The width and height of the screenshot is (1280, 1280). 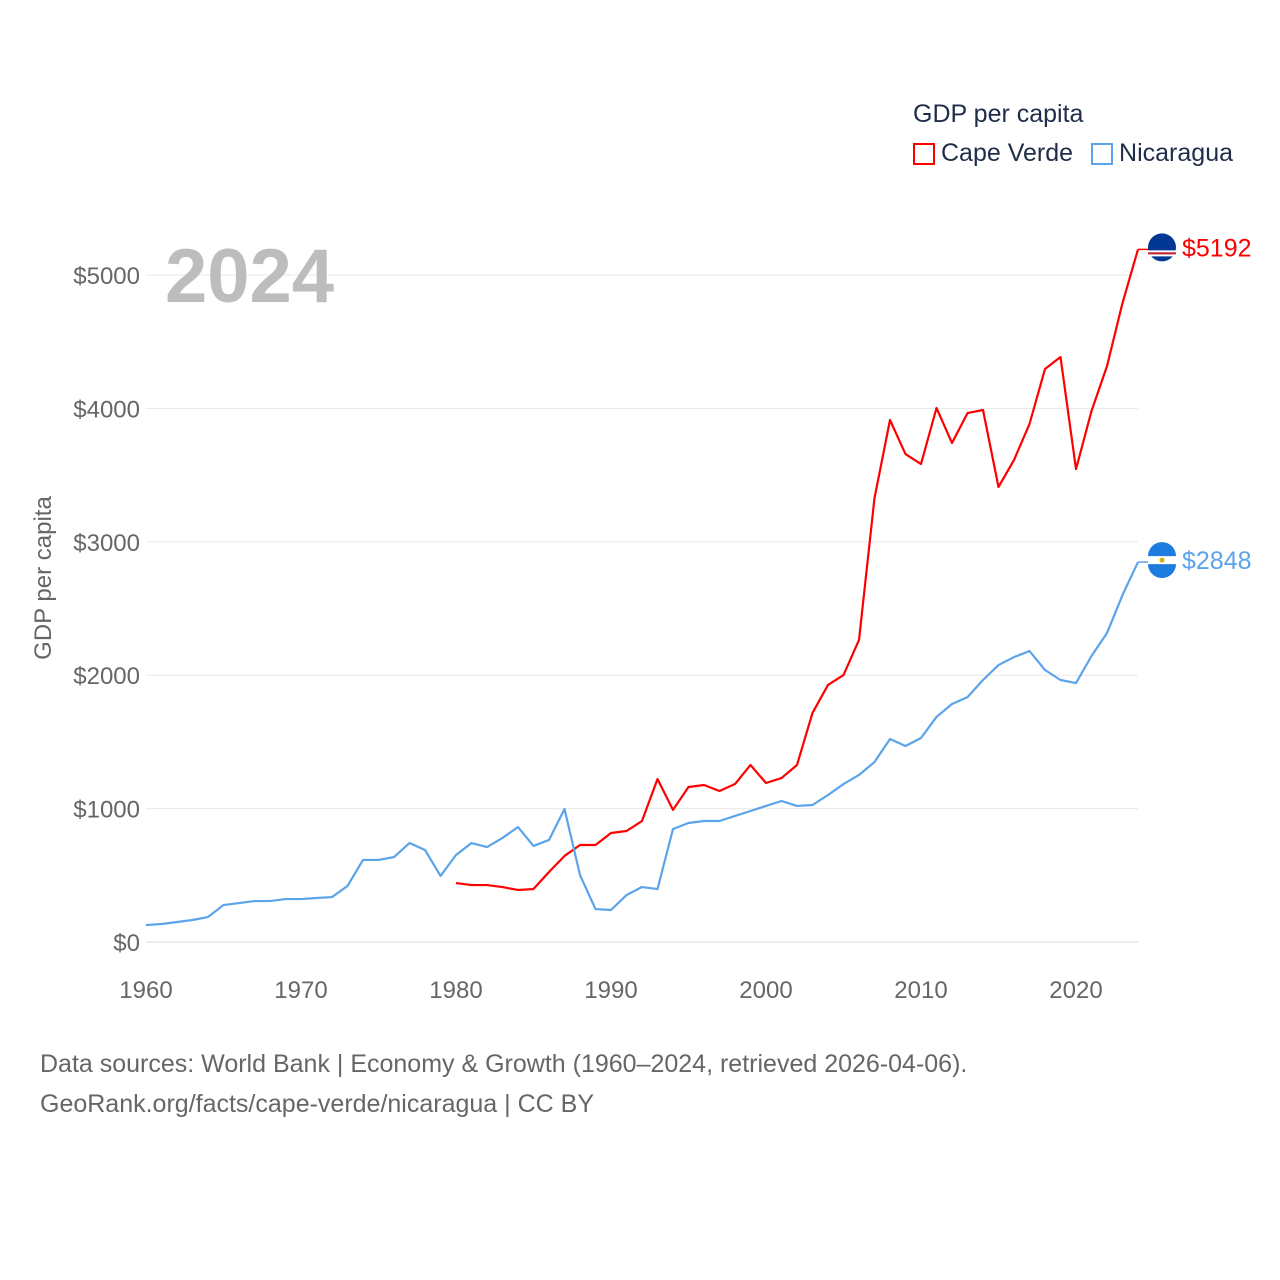 I want to click on x-tick-label: 2000, so click(x=765, y=990).